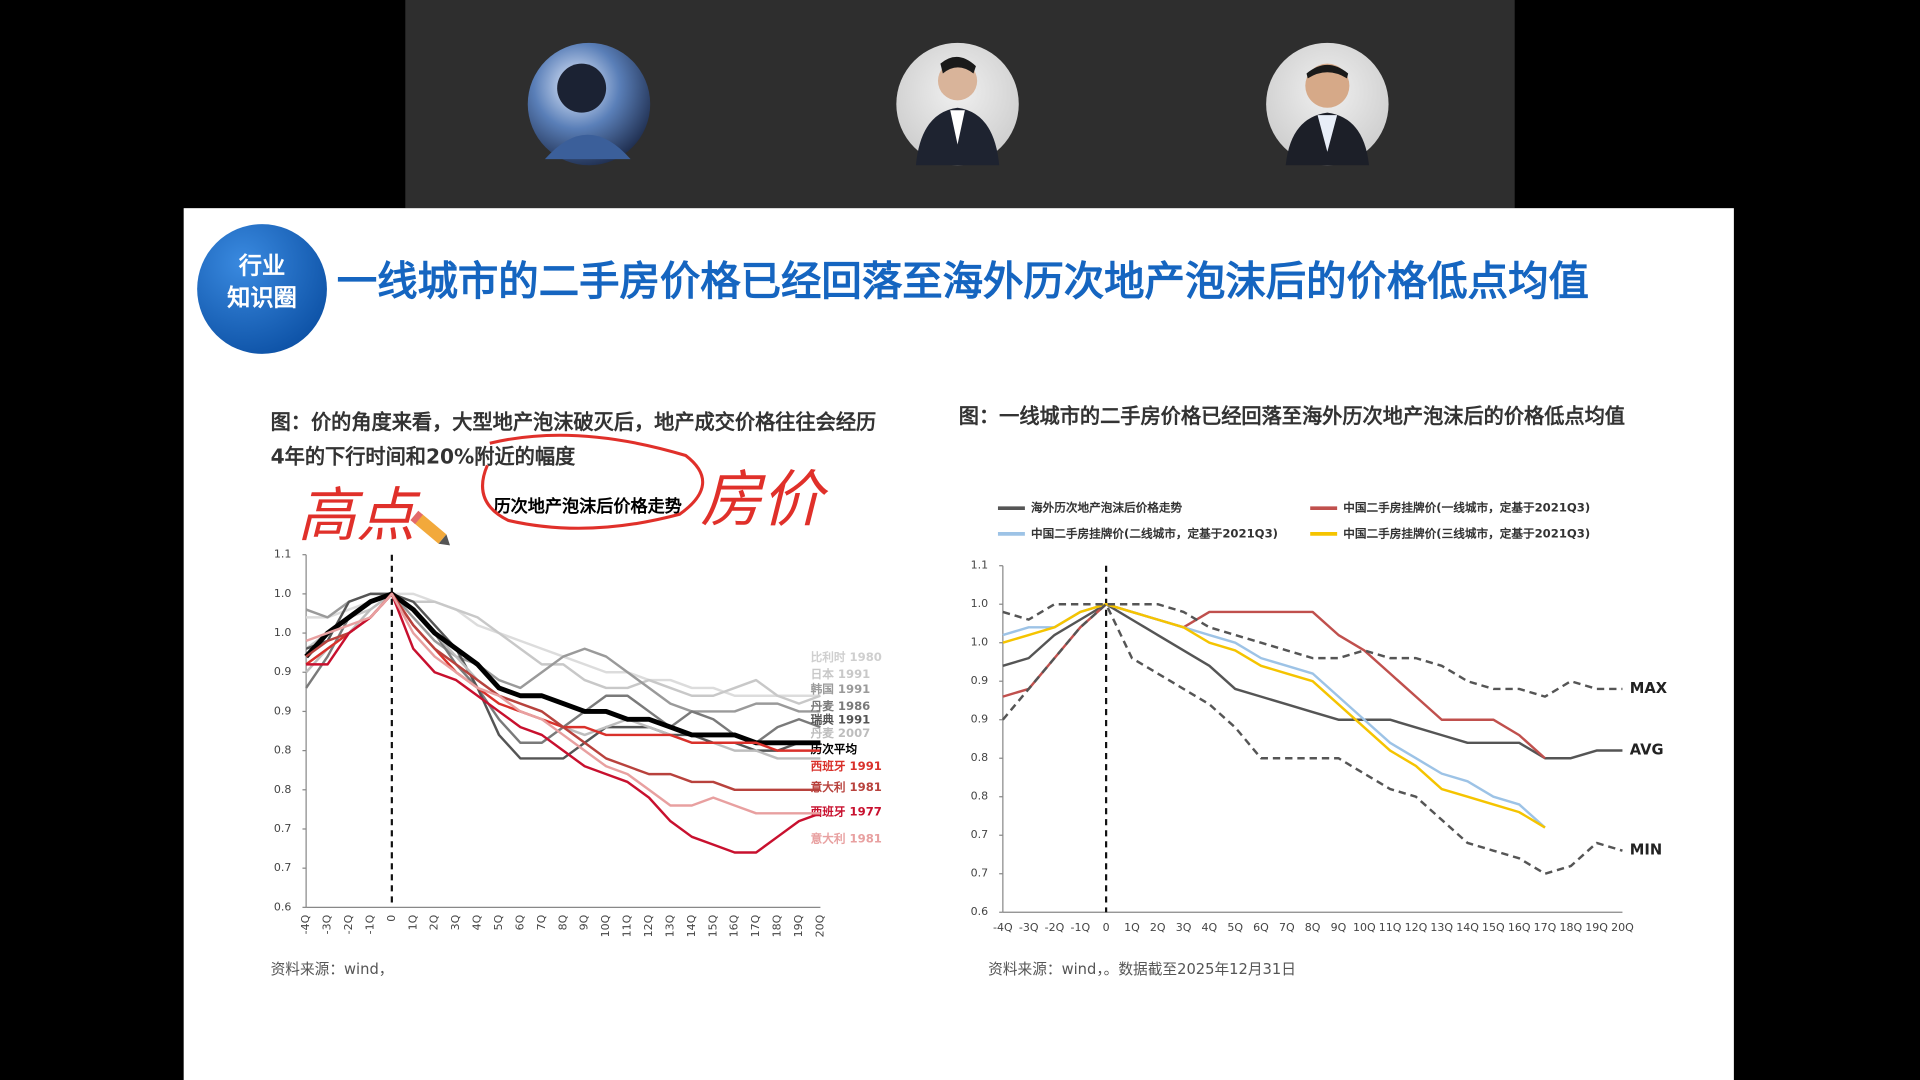  What do you see at coordinates (283, 906) in the screenshot?
I see `y-tick-label: 0.6` at bounding box center [283, 906].